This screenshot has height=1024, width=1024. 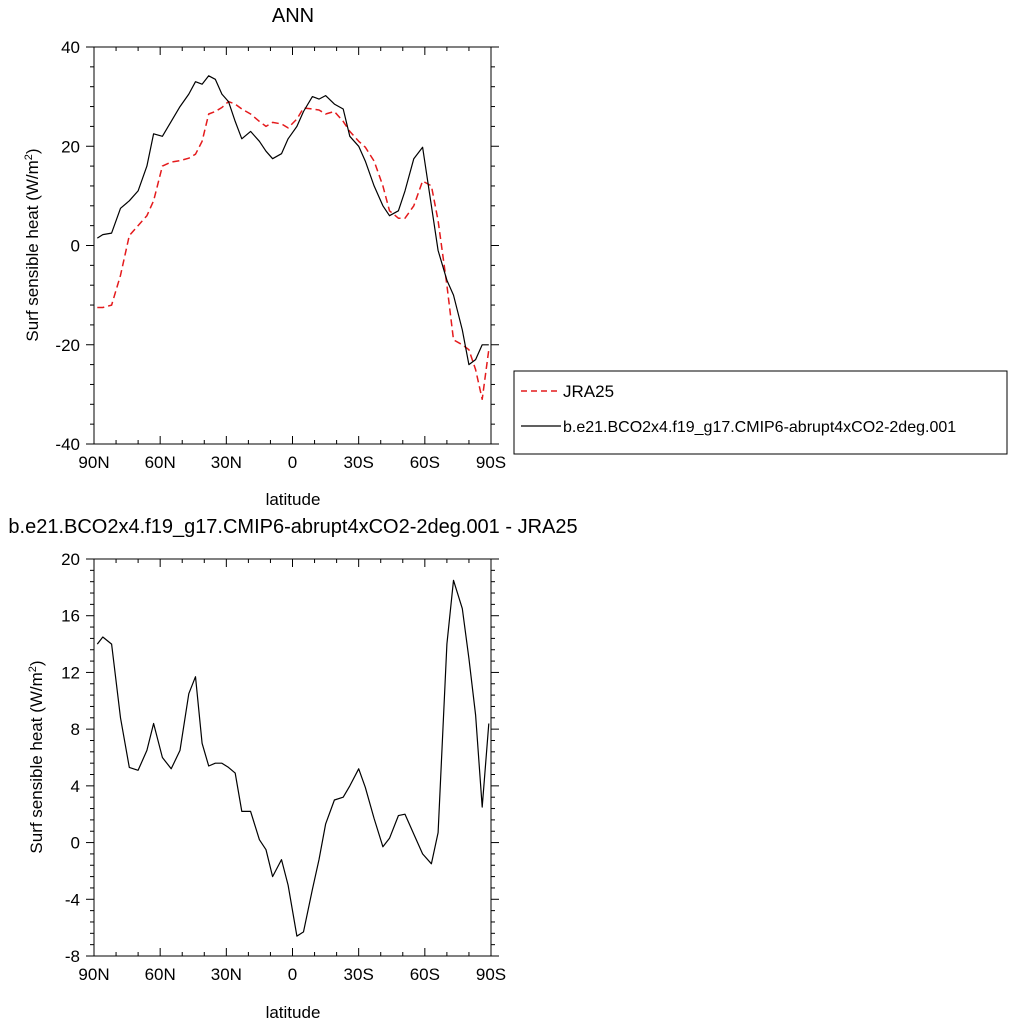 What do you see at coordinates (72, 956) in the screenshot?
I see `bottom-ytick-label: -8` at bounding box center [72, 956].